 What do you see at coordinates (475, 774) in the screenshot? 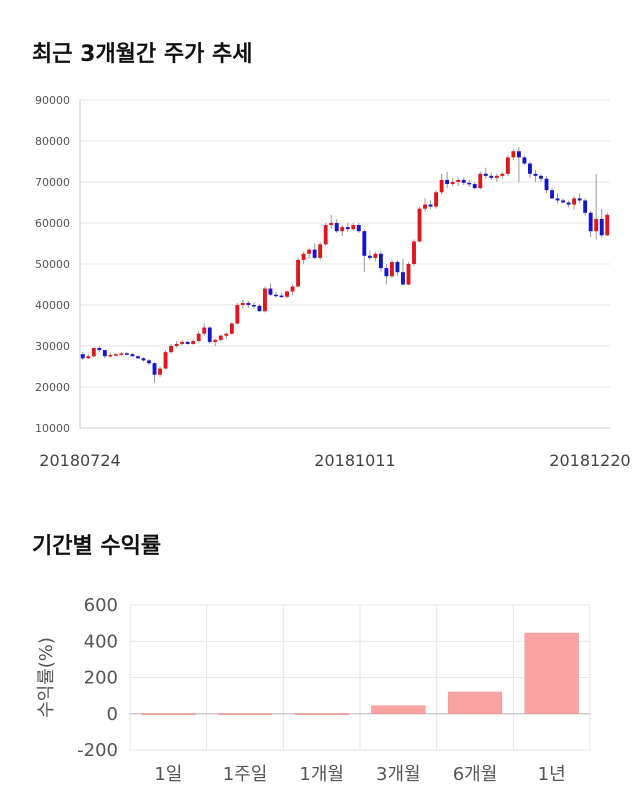
I see `x-tick-label: 6개월` at bounding box center [475, 774].